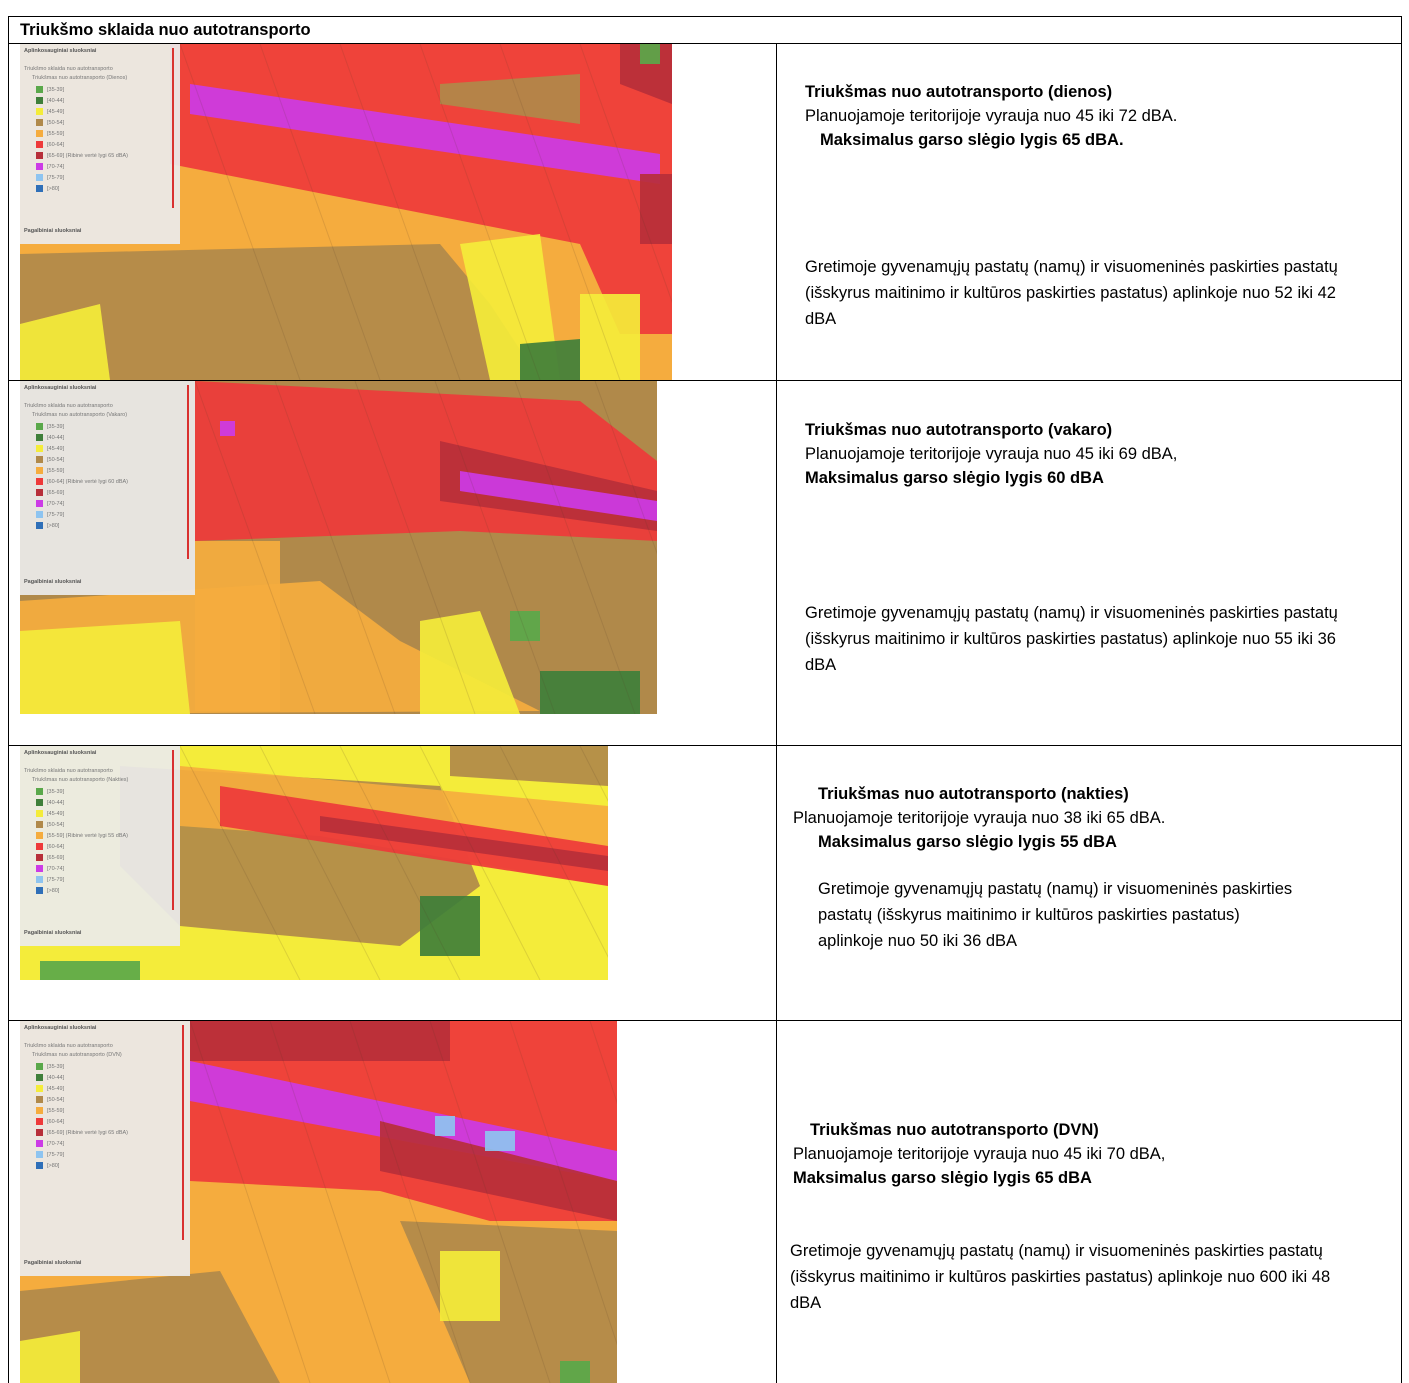  What do you see at coordinates (56, 813) in the screenshot?
I see `legend-label: [45-49]` at bounding box center [56, 813].